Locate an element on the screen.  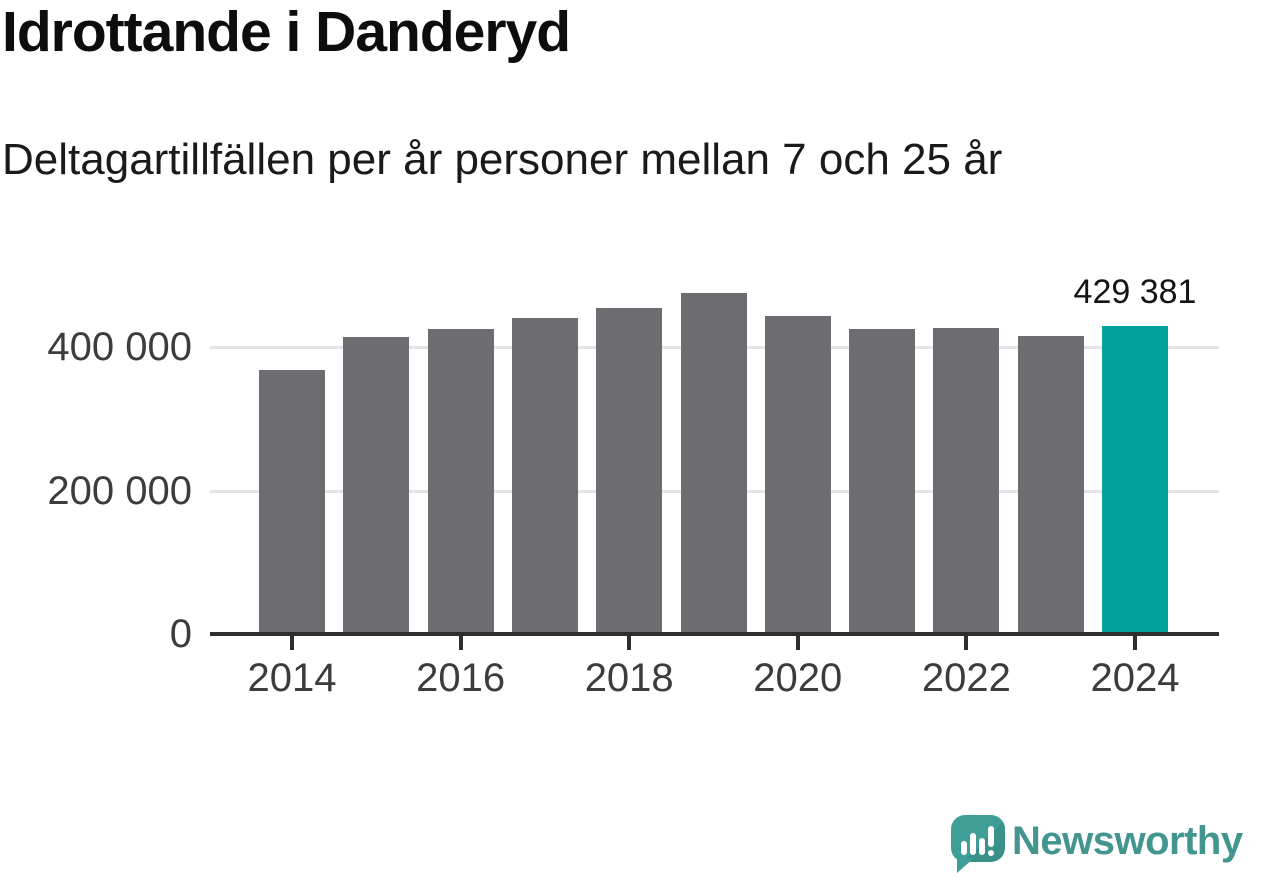
bar-2022 is located at coordinates (966, 481).